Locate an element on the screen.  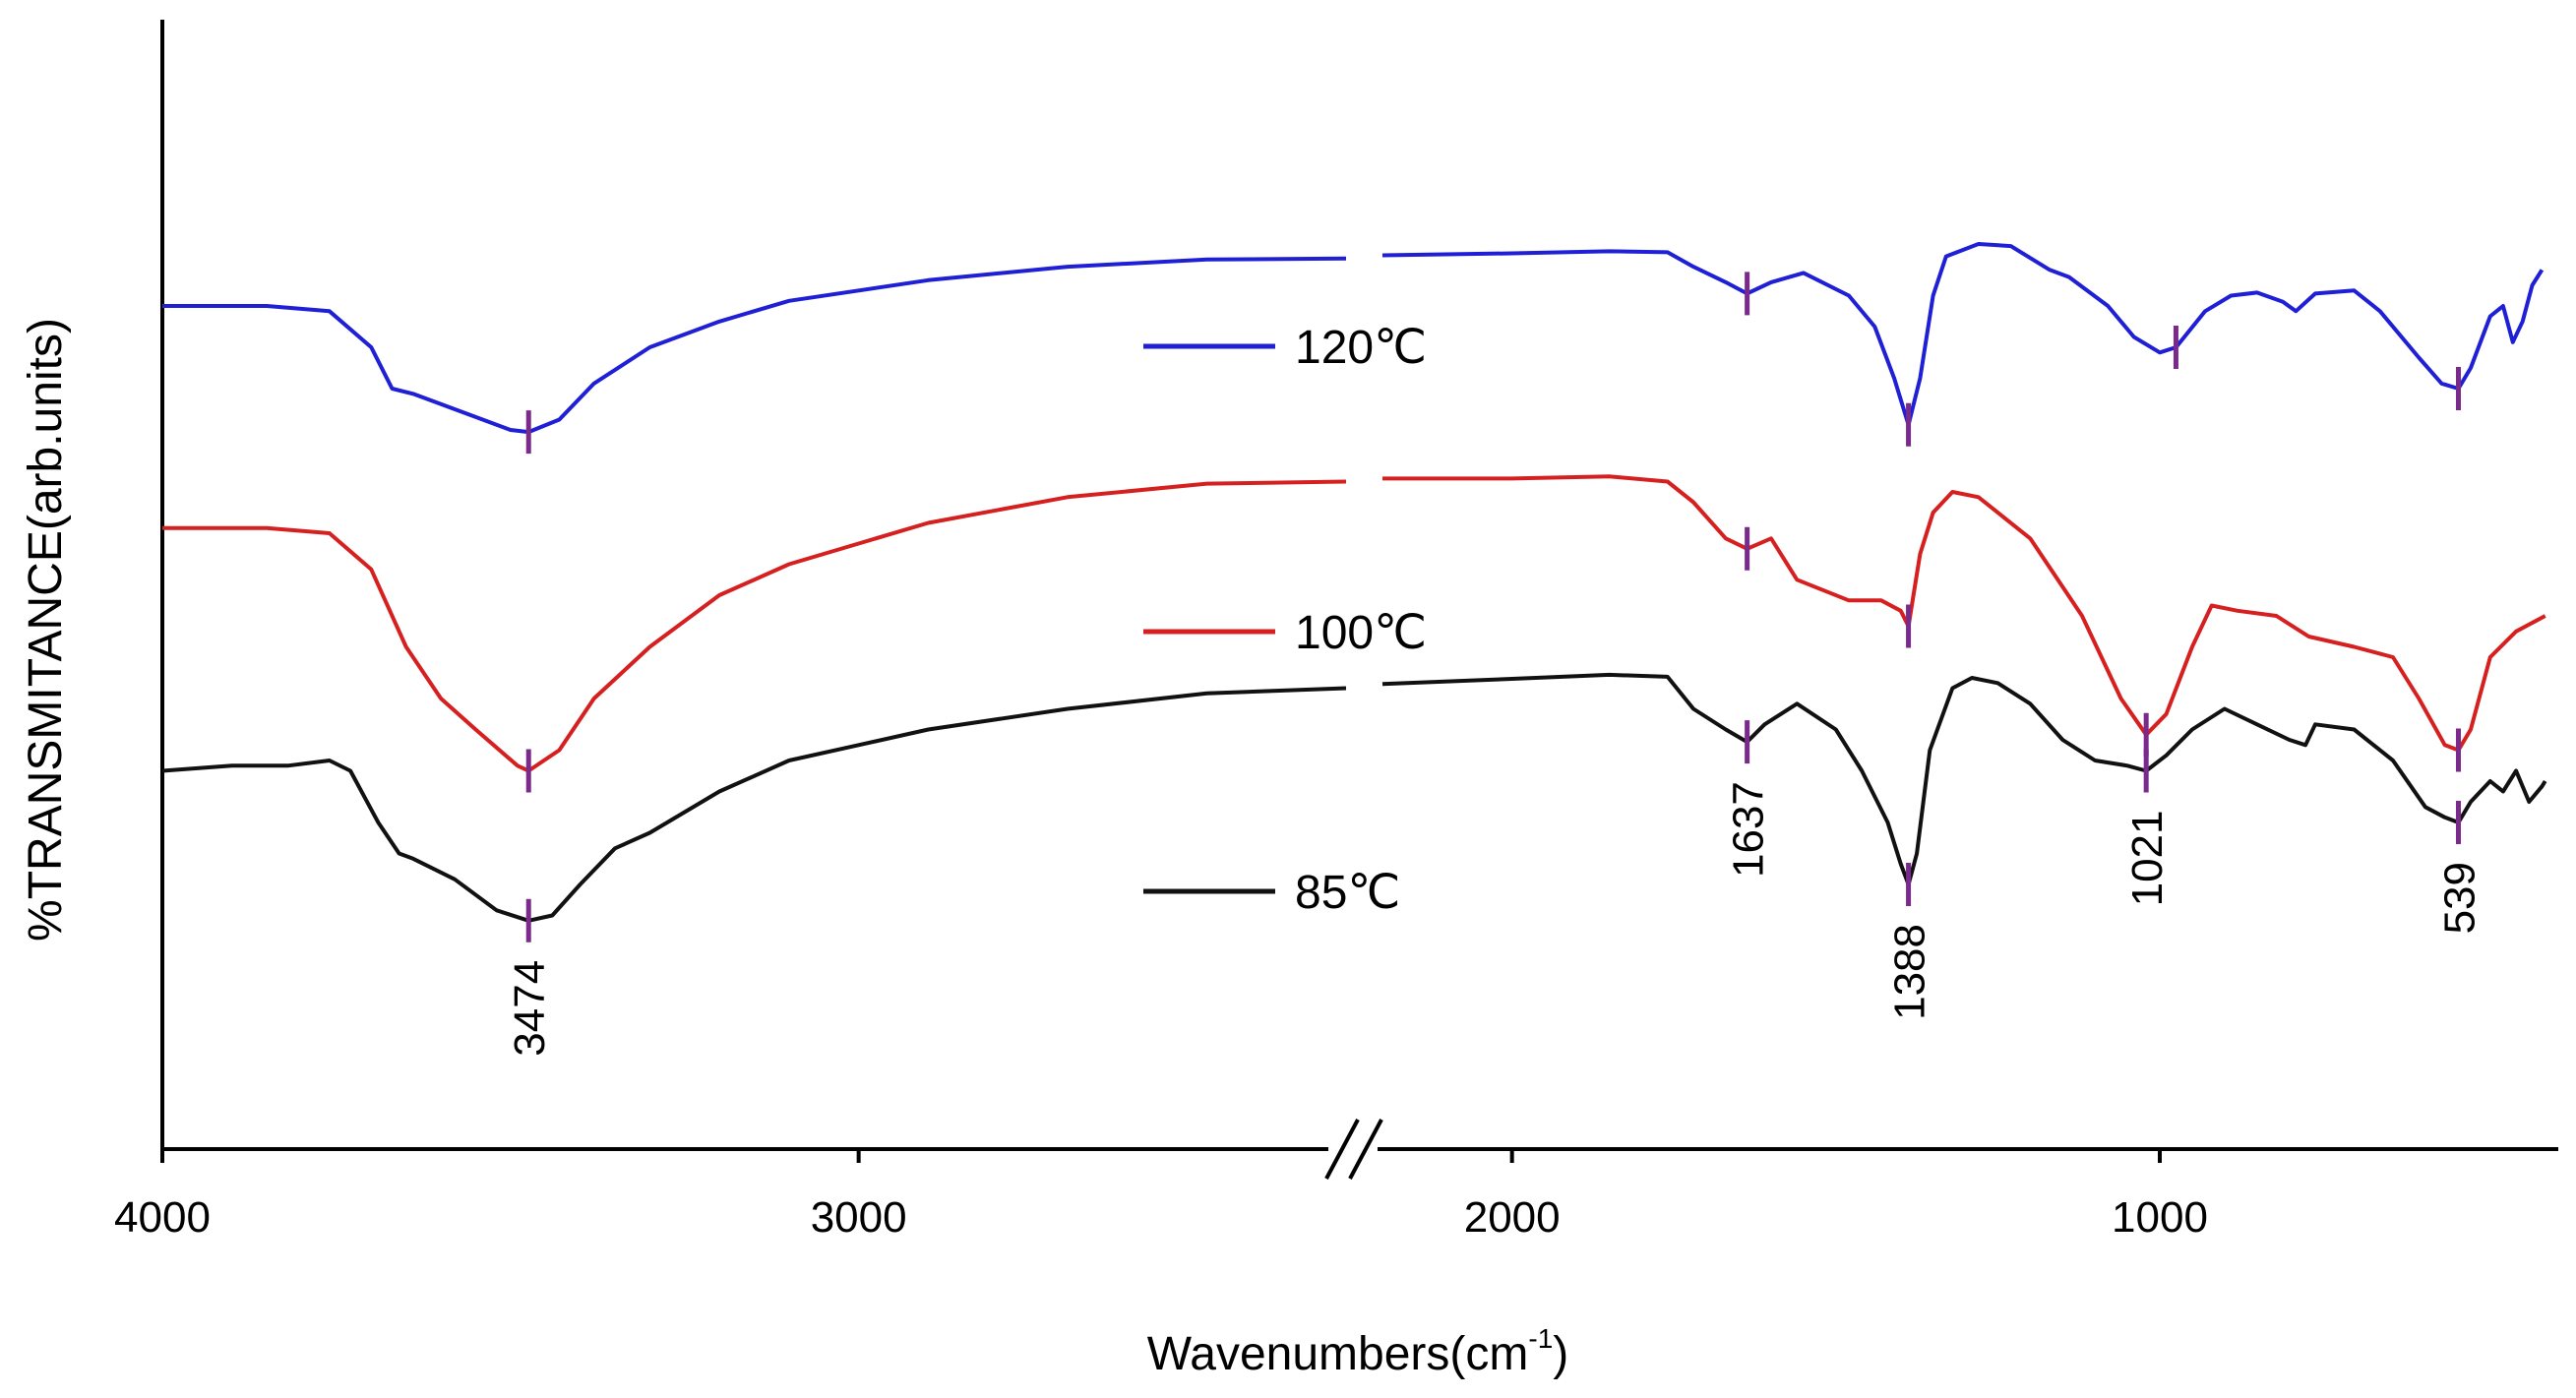
peak-label: 3474 is located at coordinates (530, 1008).